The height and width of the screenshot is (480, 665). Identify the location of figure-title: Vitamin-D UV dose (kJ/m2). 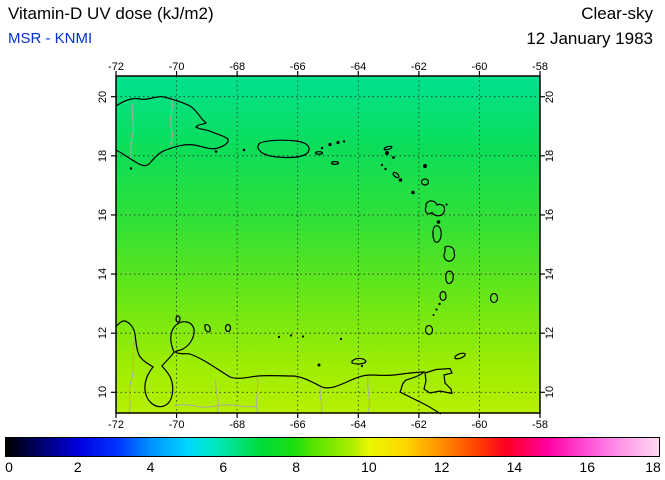
(111, 13).